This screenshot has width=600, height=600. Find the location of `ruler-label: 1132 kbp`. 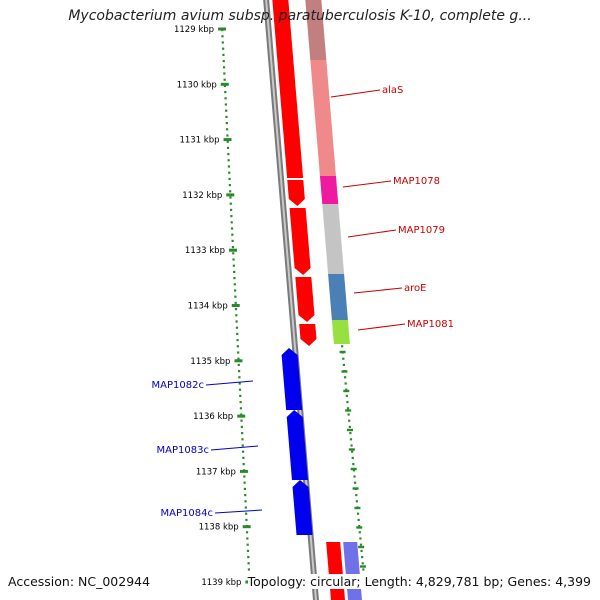

ruler-label: 1132 kbp is located at coordinates (202, 196).